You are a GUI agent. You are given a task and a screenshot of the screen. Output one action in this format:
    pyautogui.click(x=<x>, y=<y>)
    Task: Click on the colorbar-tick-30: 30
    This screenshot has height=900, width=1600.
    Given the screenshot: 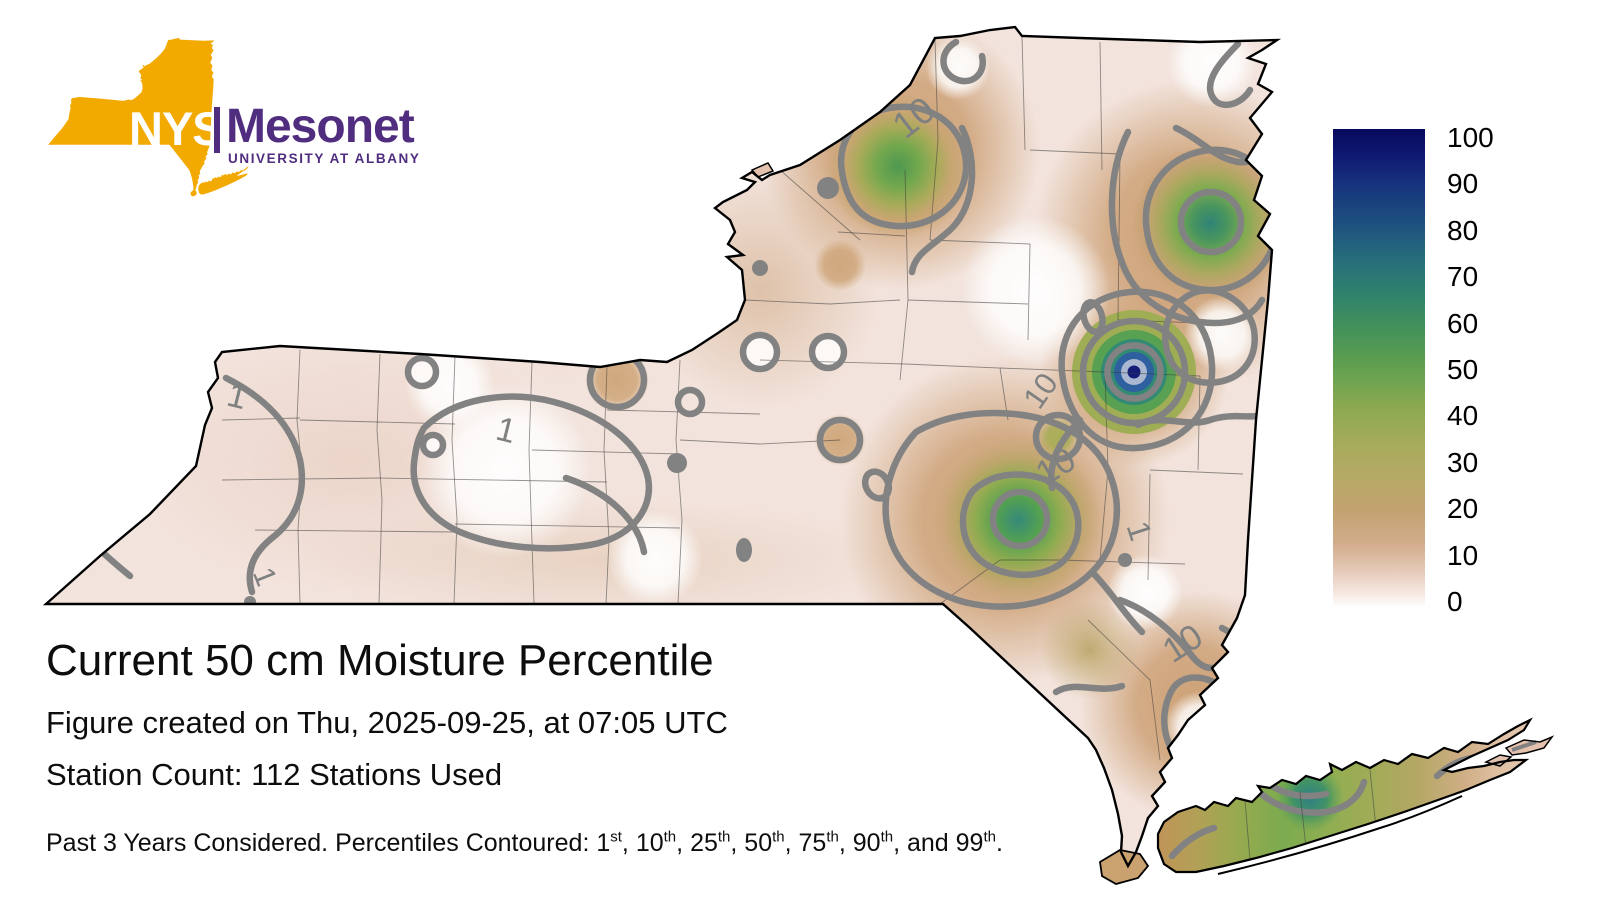 What is the action you would take?
    pyautogui.click(x=1463, y=462)
    